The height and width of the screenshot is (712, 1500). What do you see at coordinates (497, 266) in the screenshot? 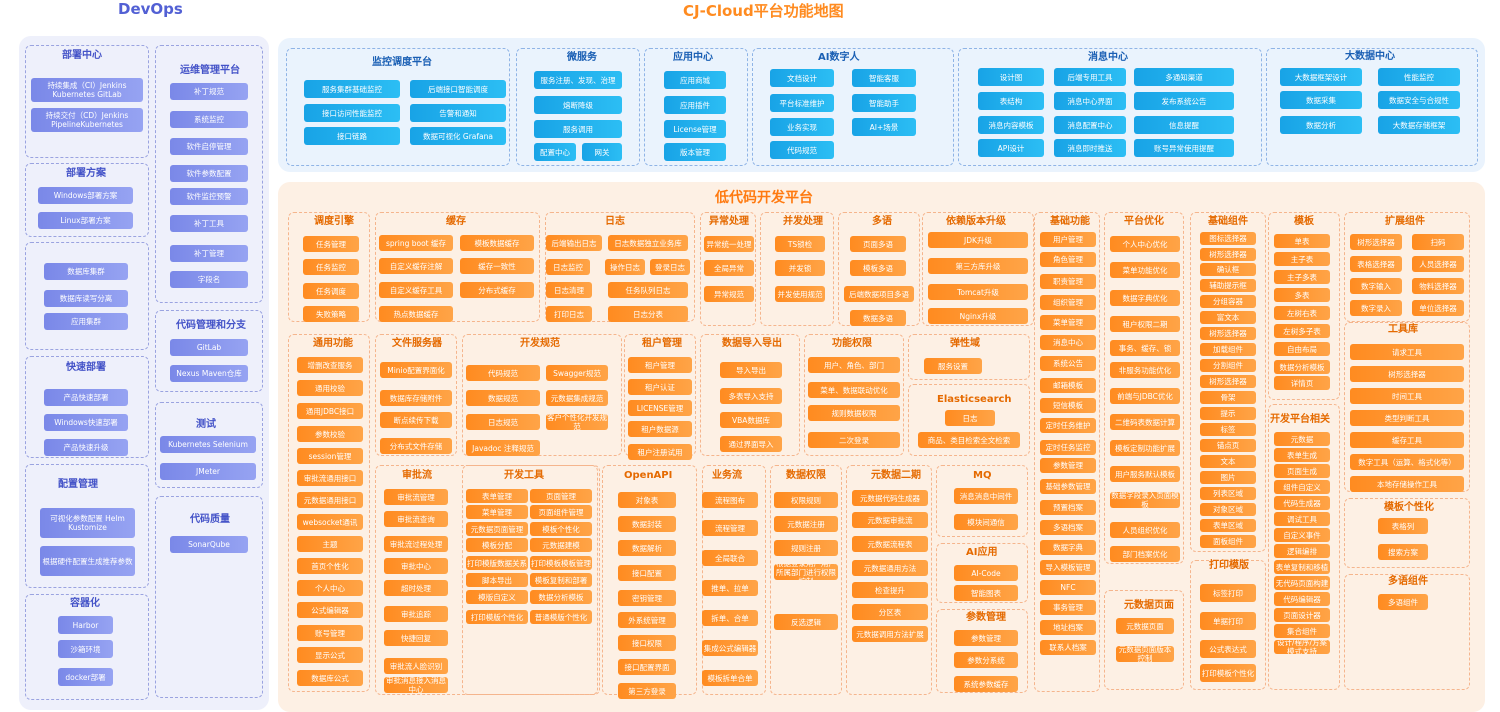
I see `lc-item: 缓存一致性` at bounding box center [497, 266].